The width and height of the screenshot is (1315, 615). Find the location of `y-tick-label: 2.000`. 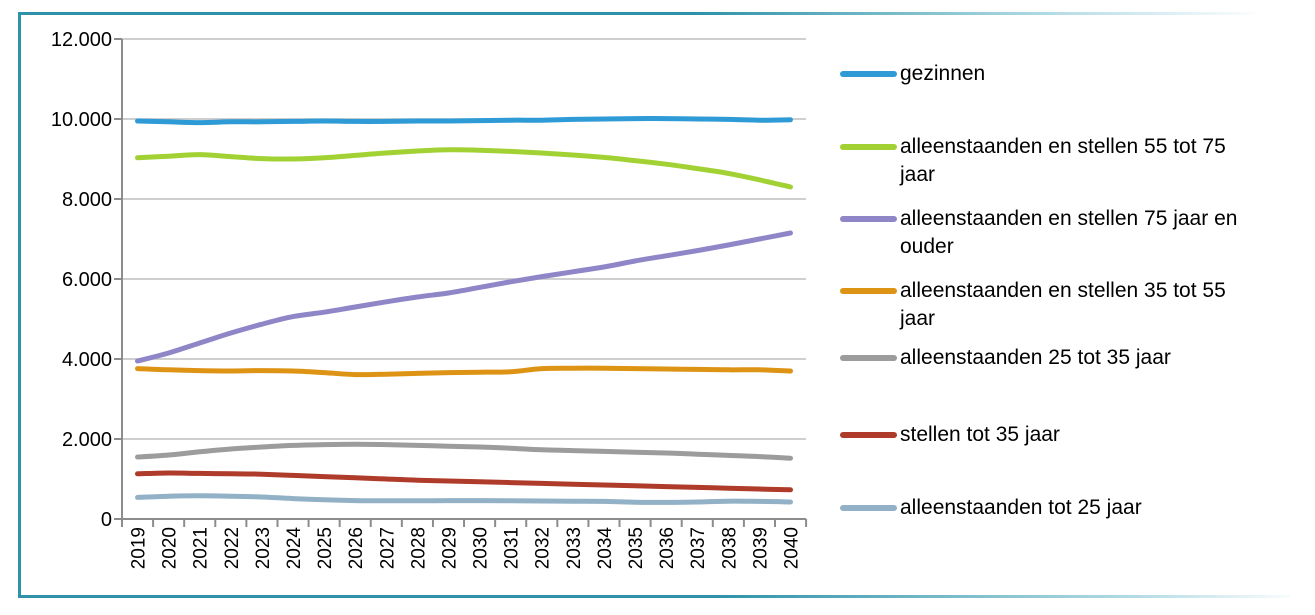

y-tick-label: 2.000 is located at coordinates (87, 440).